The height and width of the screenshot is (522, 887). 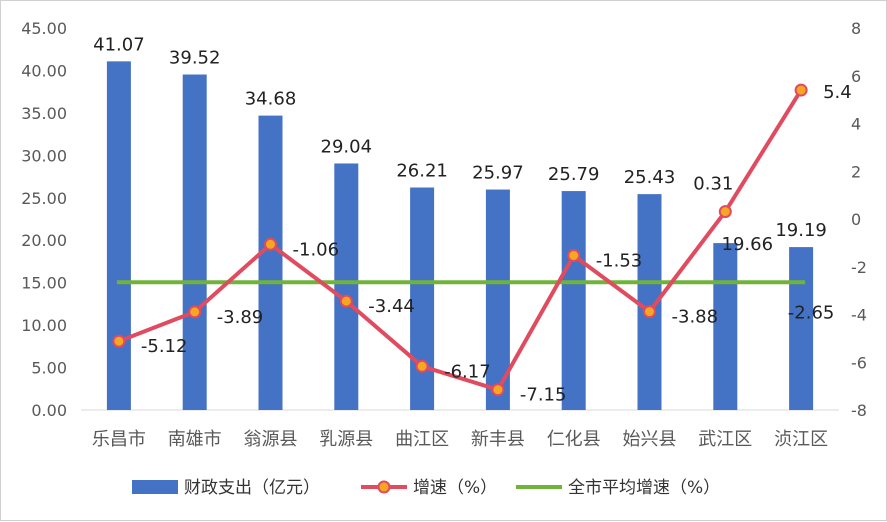 I want to click on bar-value-label: 29.04, so click(x=347, y=146).